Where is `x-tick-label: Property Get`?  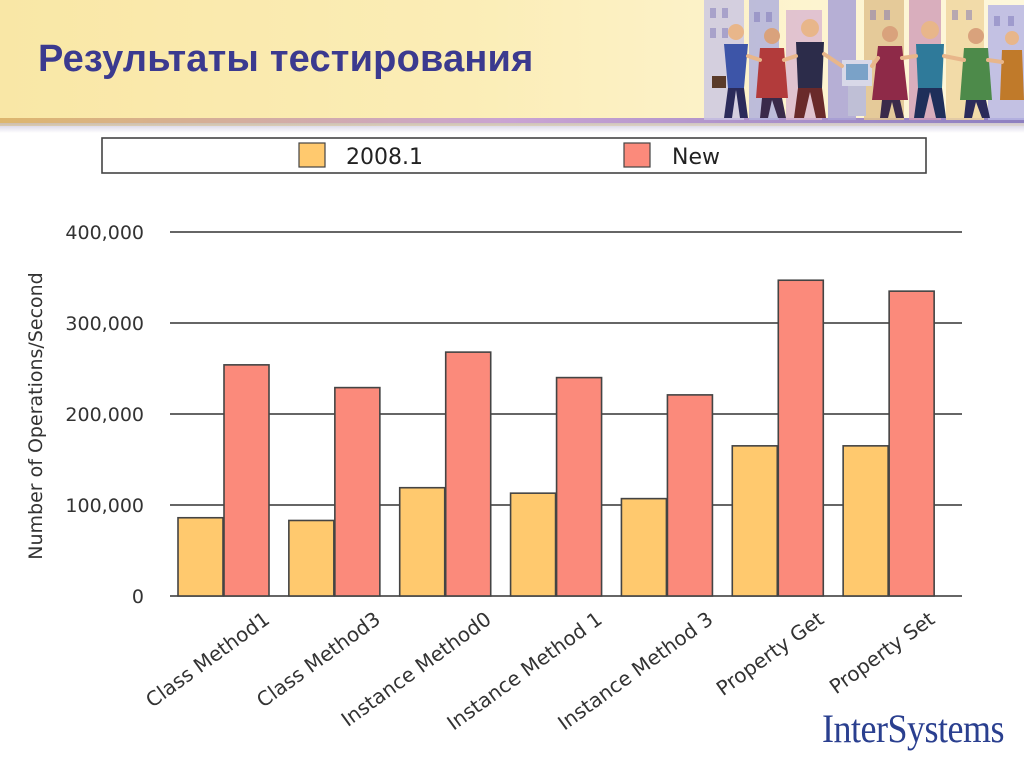 x-tick-label: Property Get is located at coordinates (770, 654).